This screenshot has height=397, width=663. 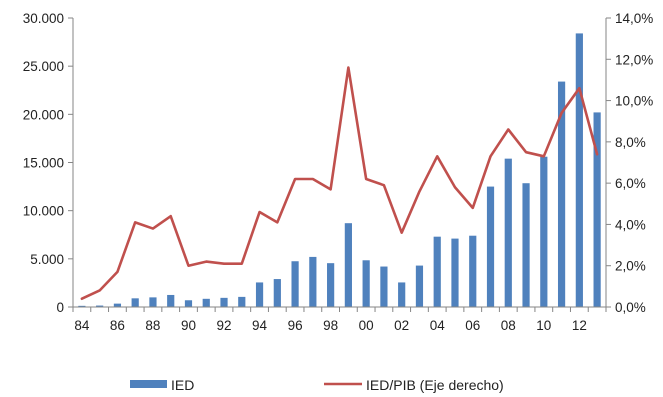 What do you see at coordinates (597, 209) in the screenshot?
I see `bar-2013` at bounding box center [597, 209].